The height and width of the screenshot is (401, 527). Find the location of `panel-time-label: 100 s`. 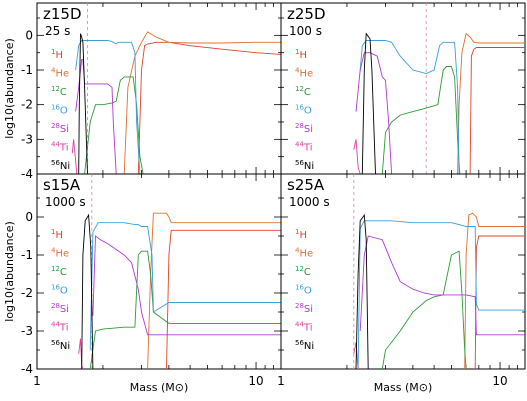

panel-time-label: 100 s is located at coordinates (305, 31).